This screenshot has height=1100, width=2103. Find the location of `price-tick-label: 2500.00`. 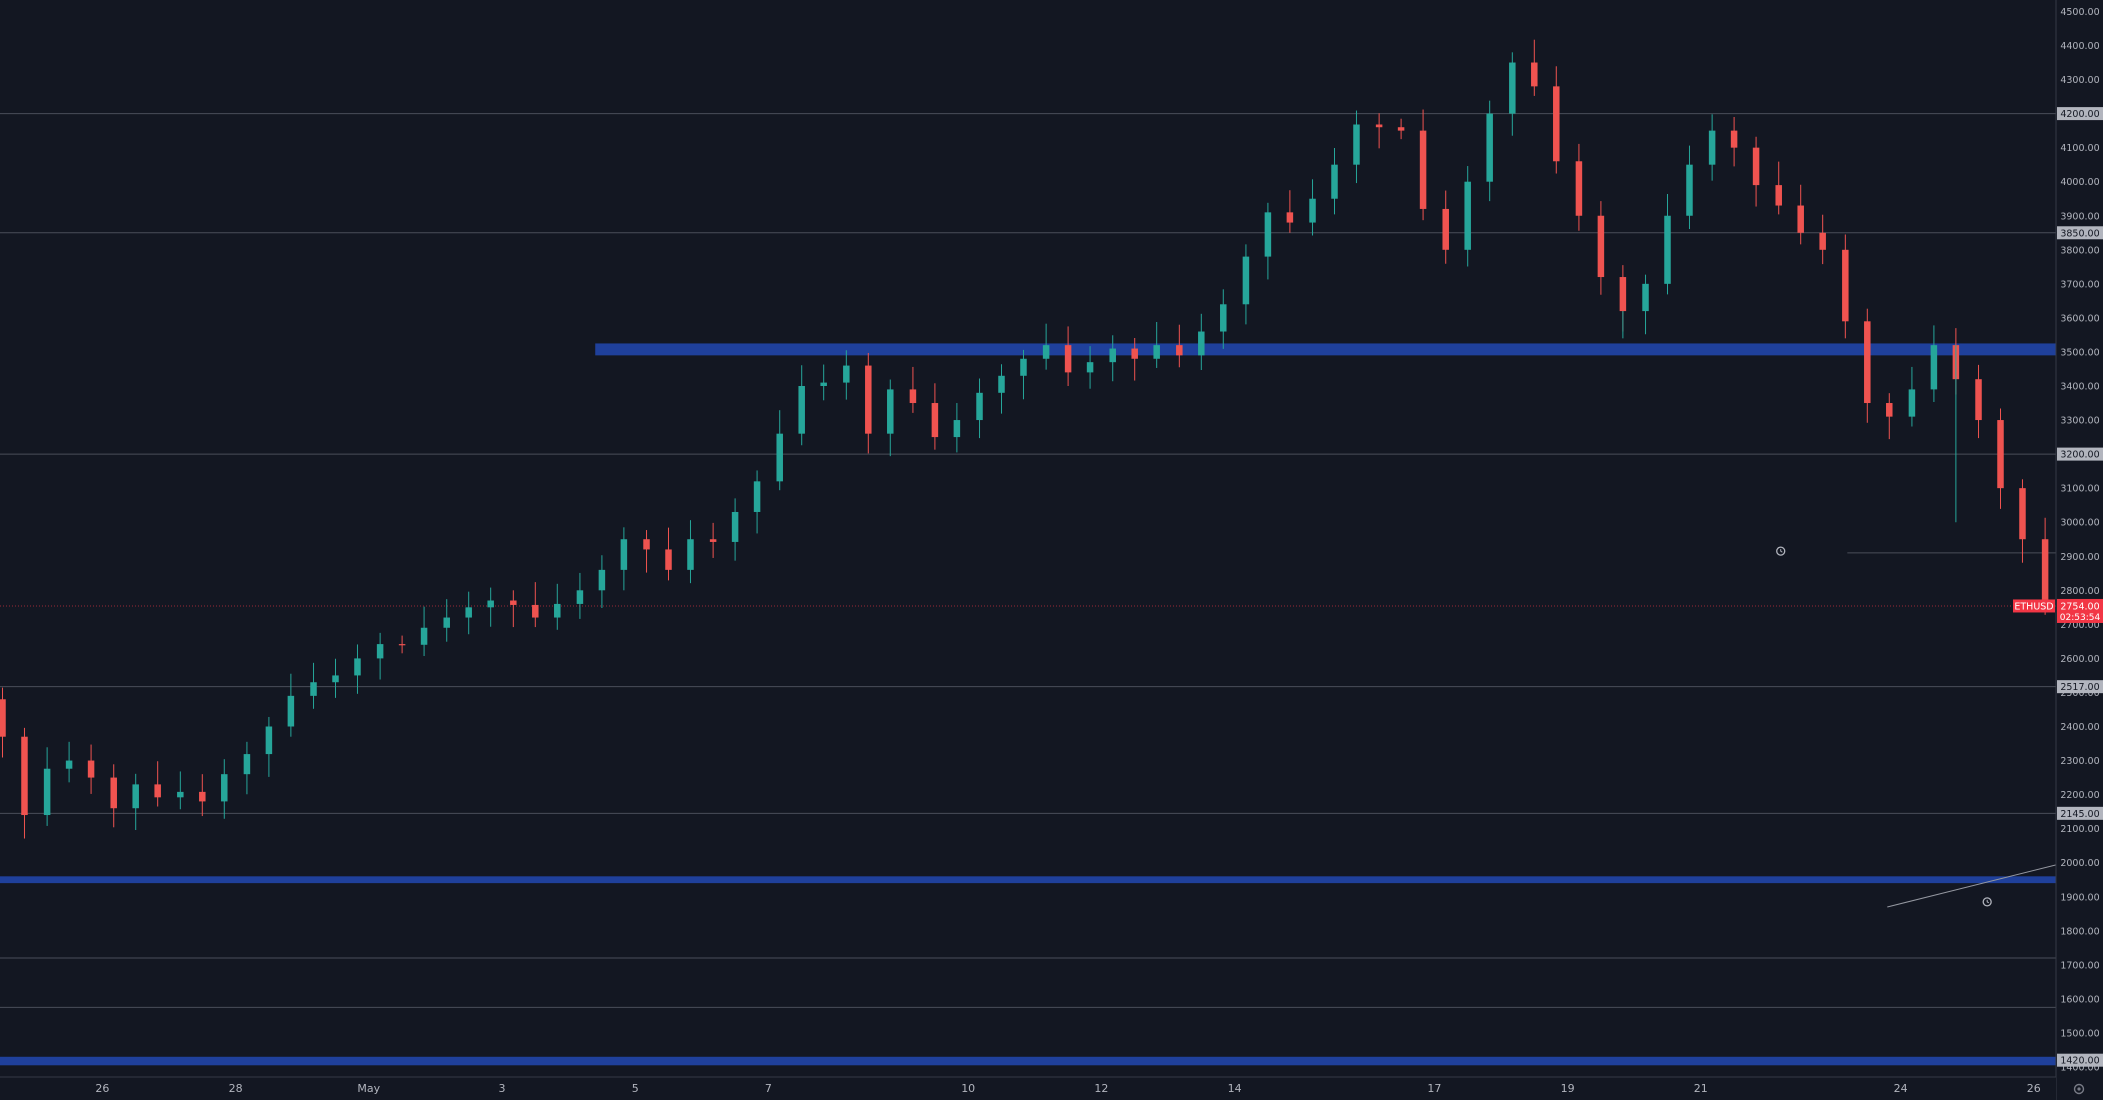

price-tick-label: 2500.00 is located at coordinates (2079, 693).